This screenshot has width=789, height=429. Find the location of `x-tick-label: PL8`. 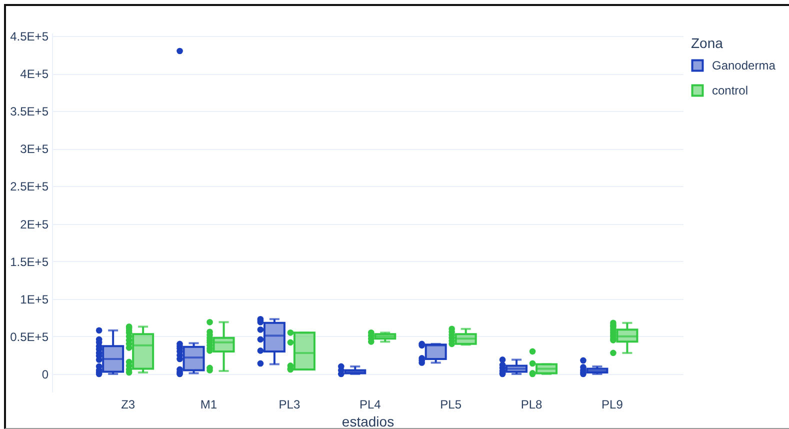

x-tick-label: PL8 is located at coordinates (531, 405).